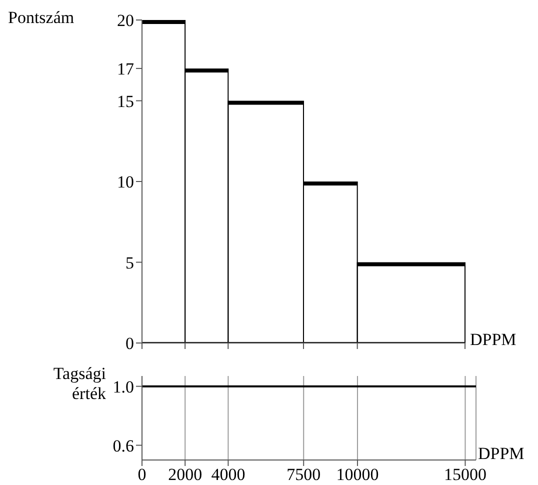 Image resolution: width=538 pixels, height=485 pixels. What do you see at coordinates (228, 474) in the screenshot?
I see `x-tick-label: 4000` at bounding box center [228, 474].